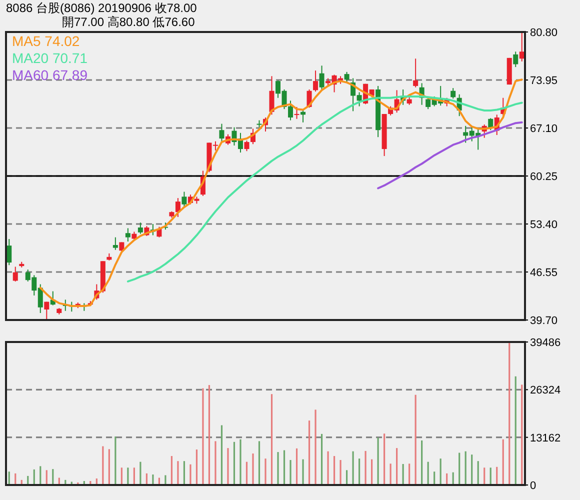 Image resolution: width=580 pixels, height=500 pixels. I want to click on y-tick-label: 60.25, so click(544, 177).